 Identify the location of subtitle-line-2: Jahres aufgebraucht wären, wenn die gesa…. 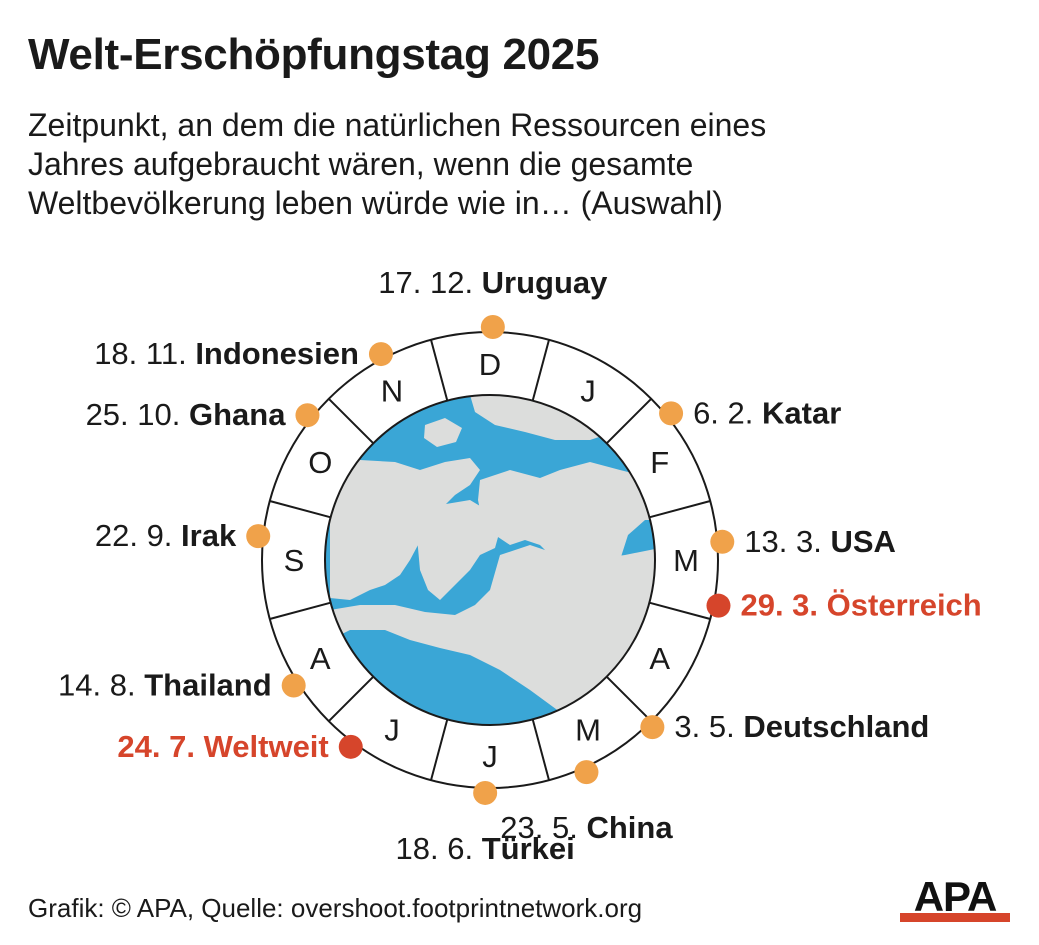
(361, 164).